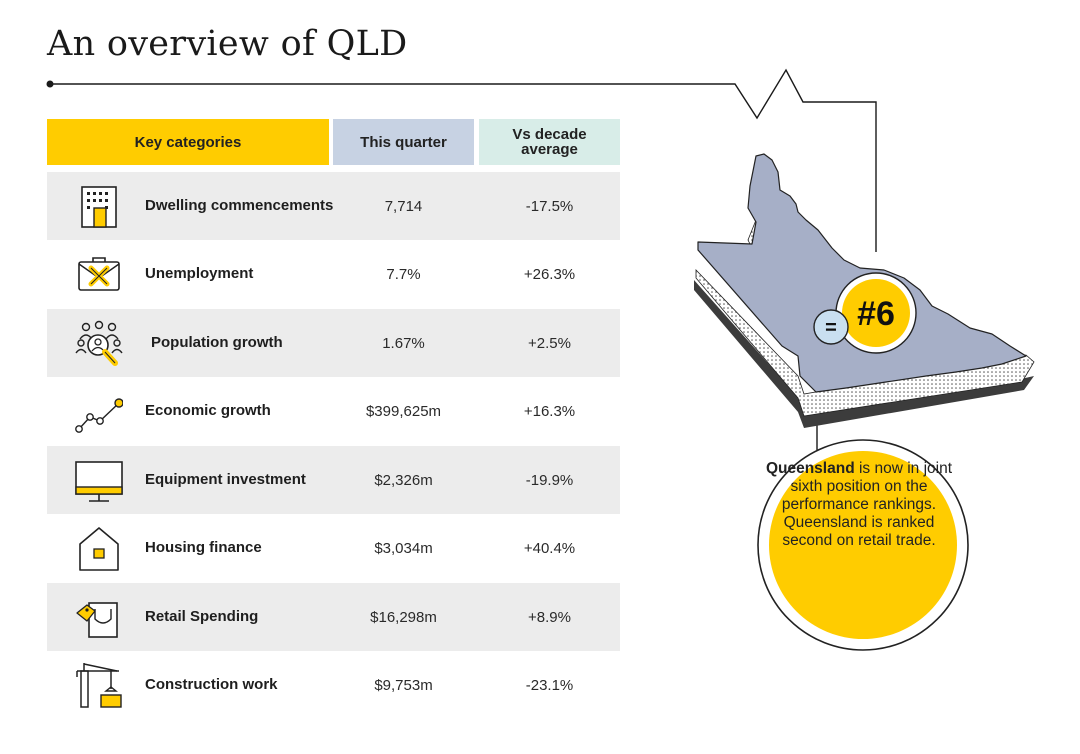 The image size is (1080, 754). What do you see at coordinates (99, 274) in the screenshot?
I see `briefcase-x-icon` at bounding box center [99, 274].